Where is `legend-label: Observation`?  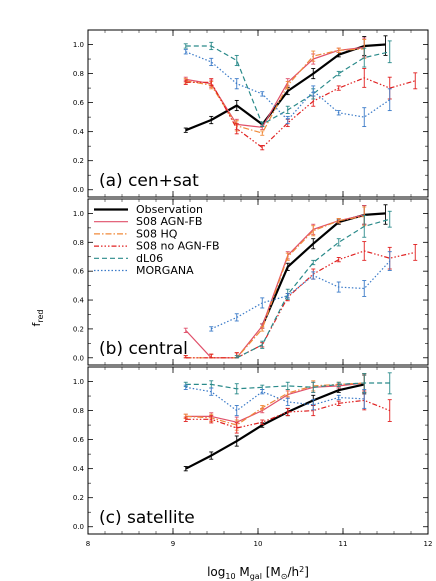 legend-label: Observation is located at coordinates (169, 209).